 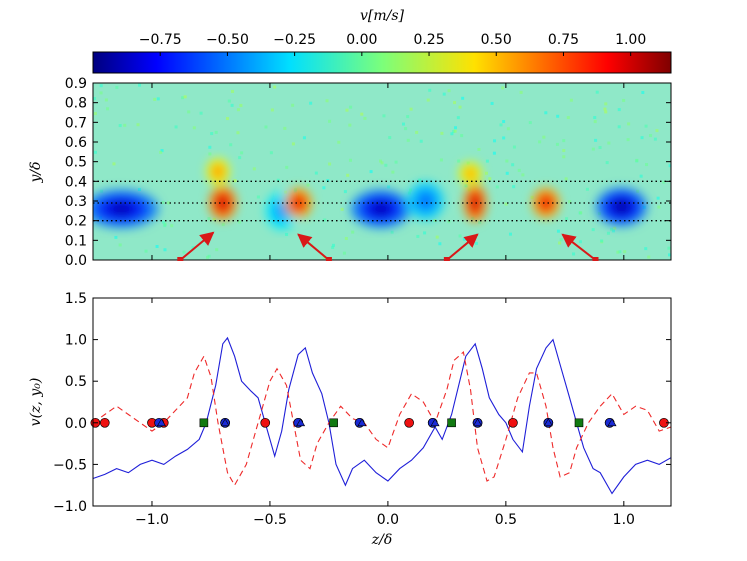 I want to click on heatmap-ylabel: y/δ, so click(x=36, y=172).